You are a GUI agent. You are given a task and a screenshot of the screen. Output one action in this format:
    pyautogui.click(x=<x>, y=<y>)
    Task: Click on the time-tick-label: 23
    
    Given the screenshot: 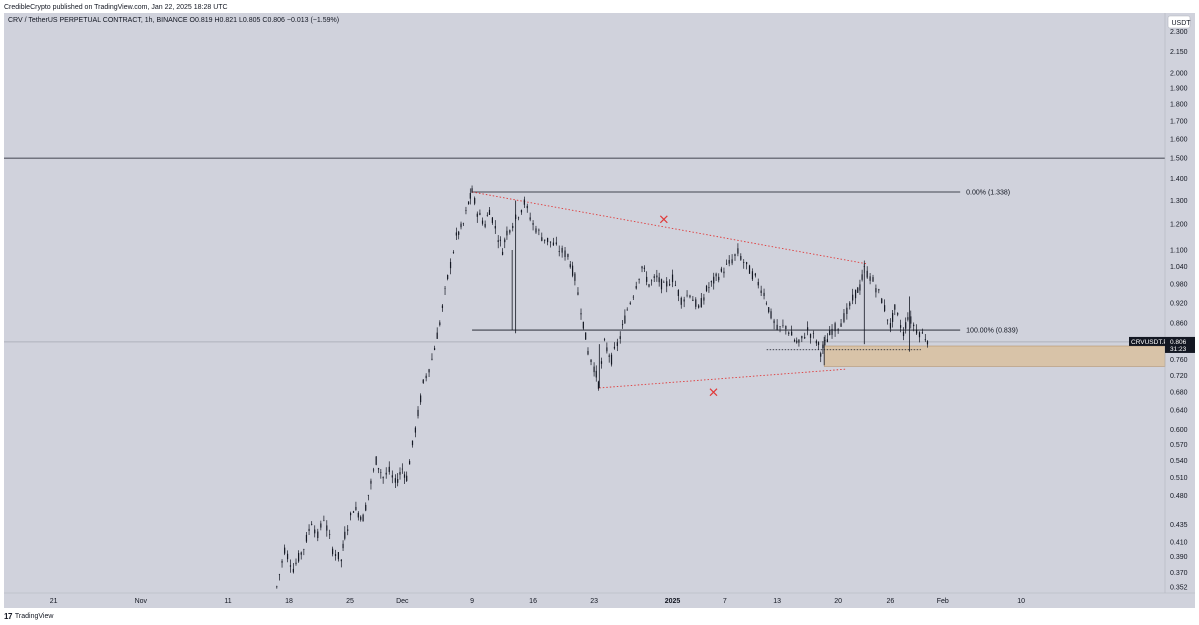 What is the action you would take?
    pyautogui.click(x=594, y=601)
    